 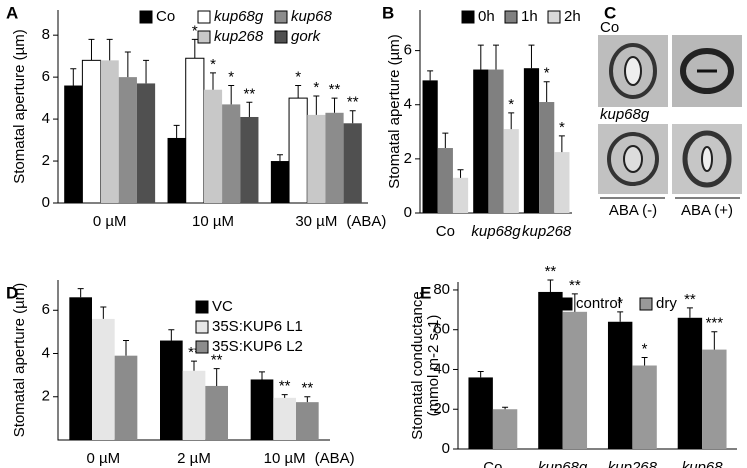 What do you see at coordinates (715, 323) in the screenshot?
I see `significance: ***` at bounding box center [715, 323].